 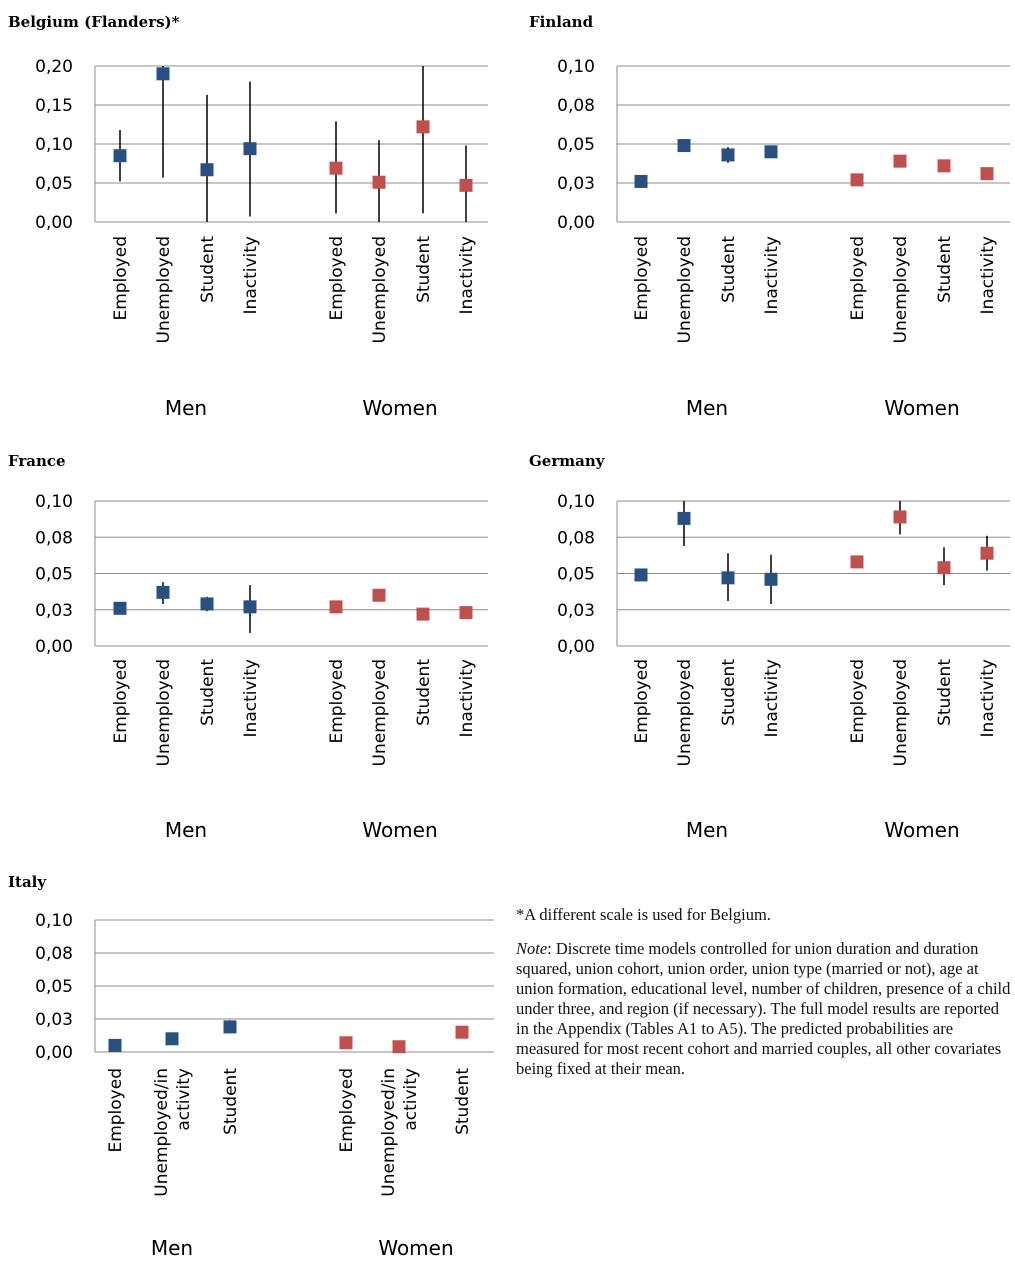 I want to click on y-tick-label: 0,20, so click(x=54, y=67).